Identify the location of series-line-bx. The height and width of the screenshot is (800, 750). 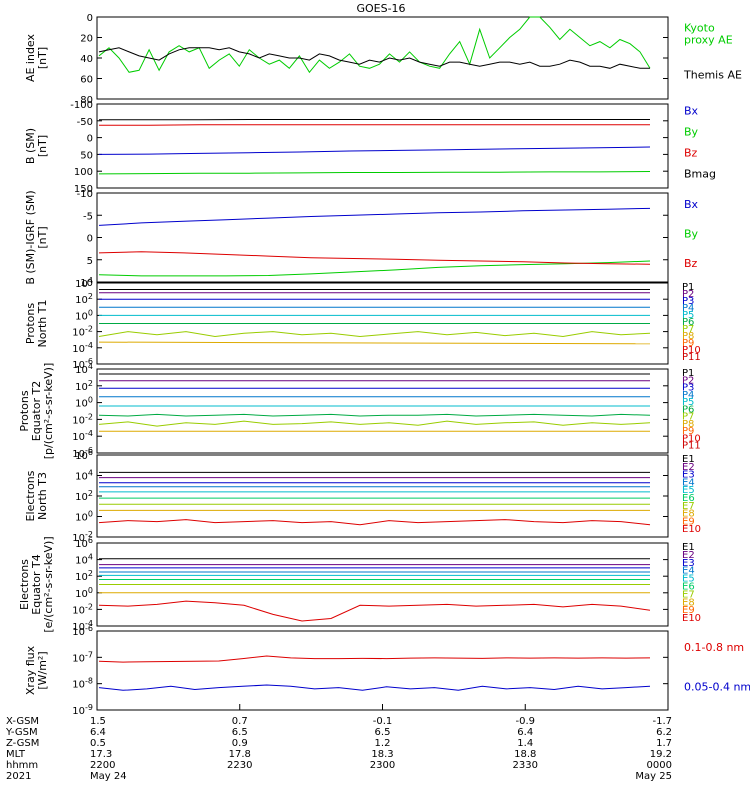
(374, 150).